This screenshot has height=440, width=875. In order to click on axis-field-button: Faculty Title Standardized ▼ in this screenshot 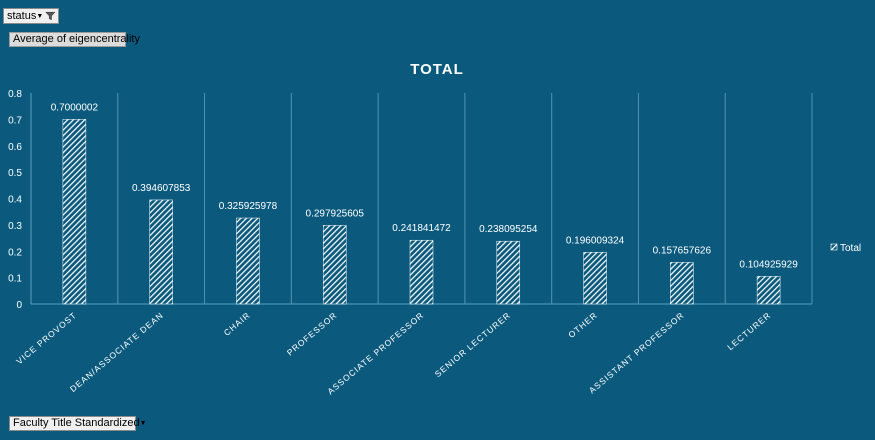, I will do `click(78, 423)`.